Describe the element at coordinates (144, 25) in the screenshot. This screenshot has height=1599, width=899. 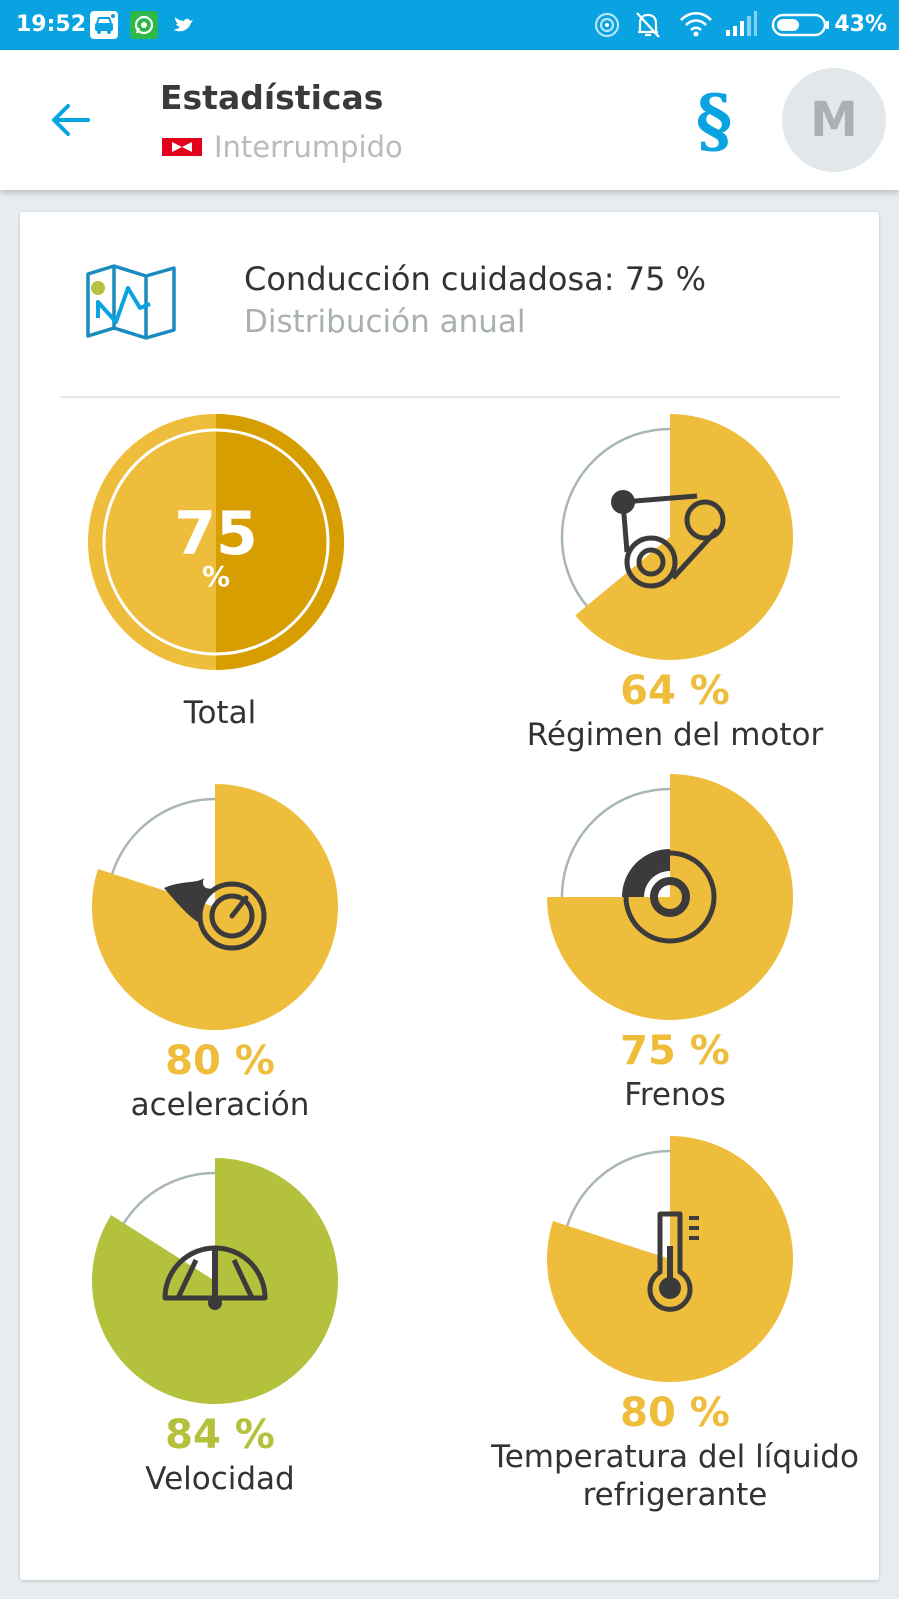
I see `whatsapp-icon` at that location.